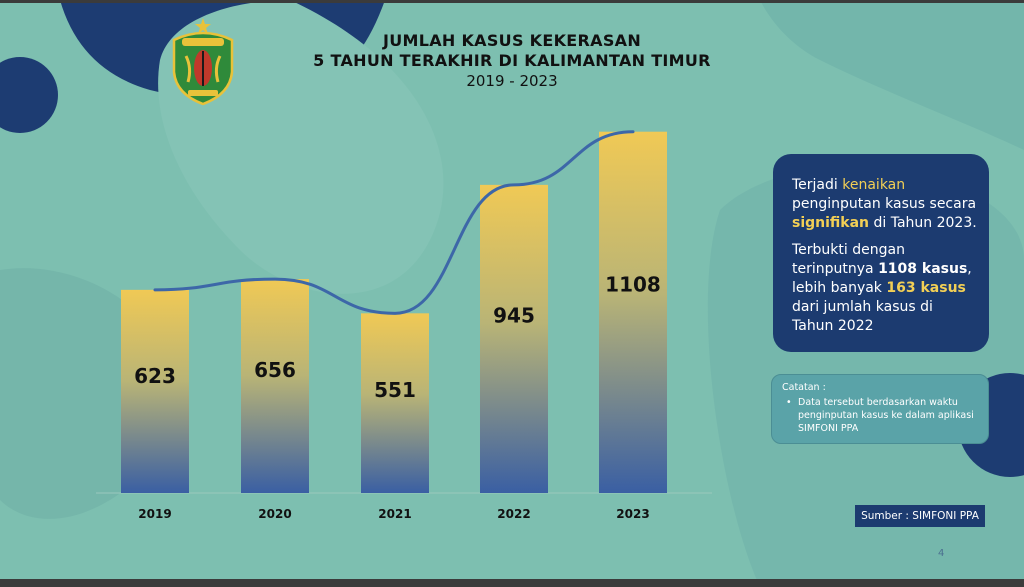  What do you see at coordinates (275, 386) in the screenshot?
I see `bar-2020` at bounding box center [275, 386].